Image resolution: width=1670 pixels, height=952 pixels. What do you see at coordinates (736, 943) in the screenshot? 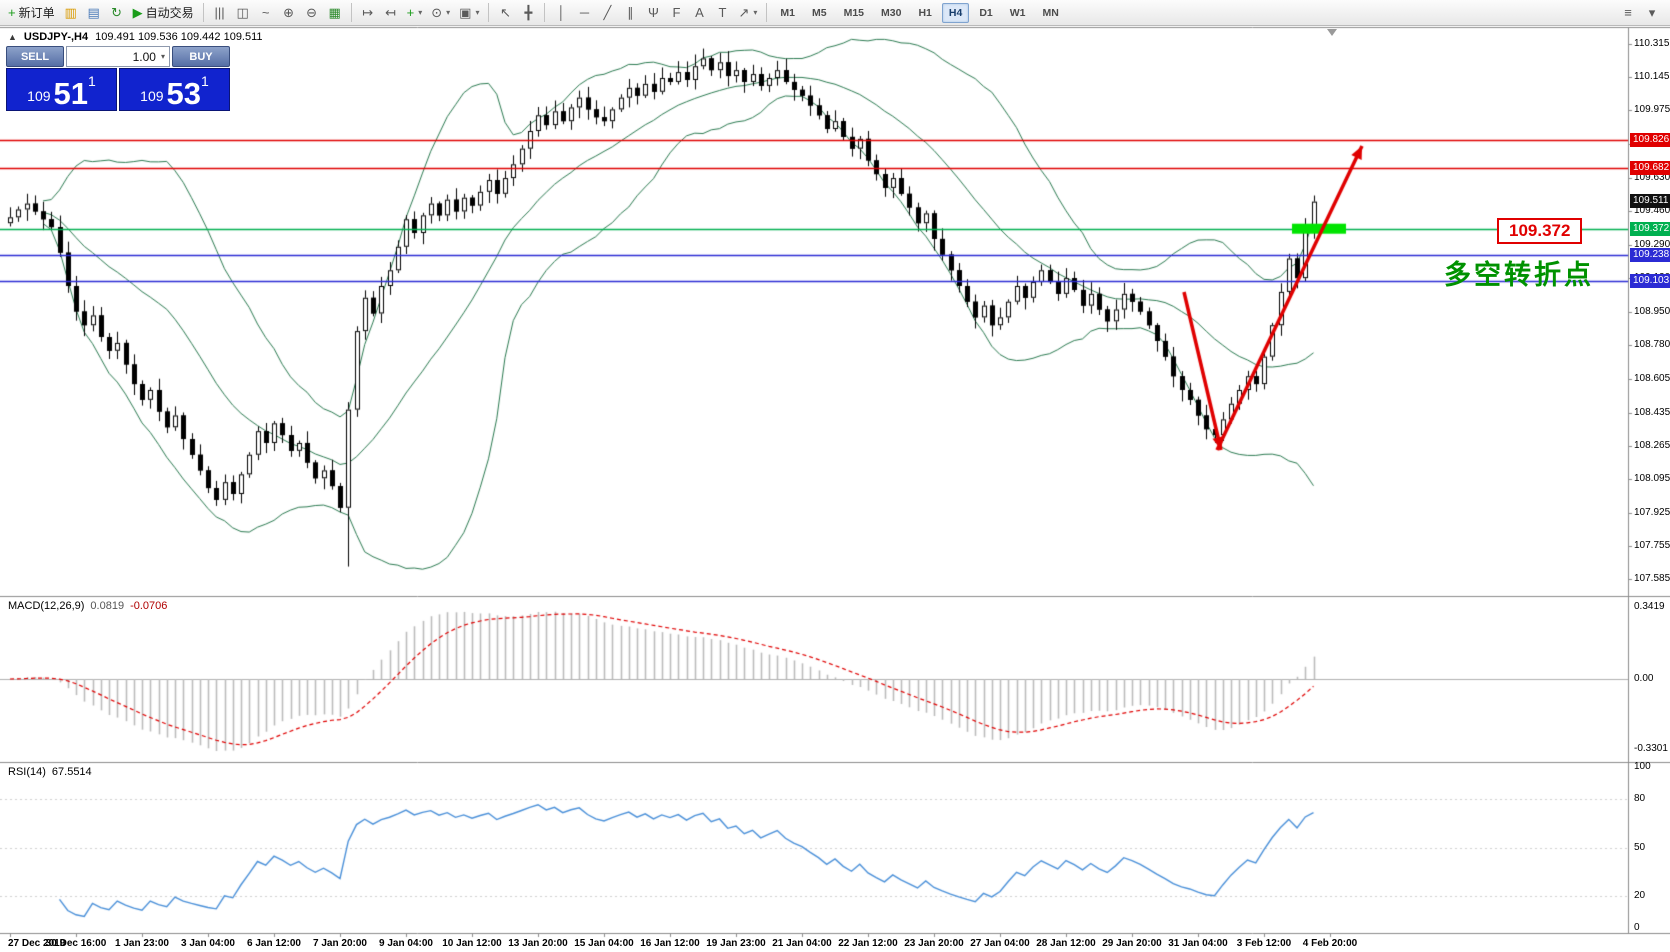
I see `time-axis-label: 19 Jan 23:00` at bounding box center [736, 943].